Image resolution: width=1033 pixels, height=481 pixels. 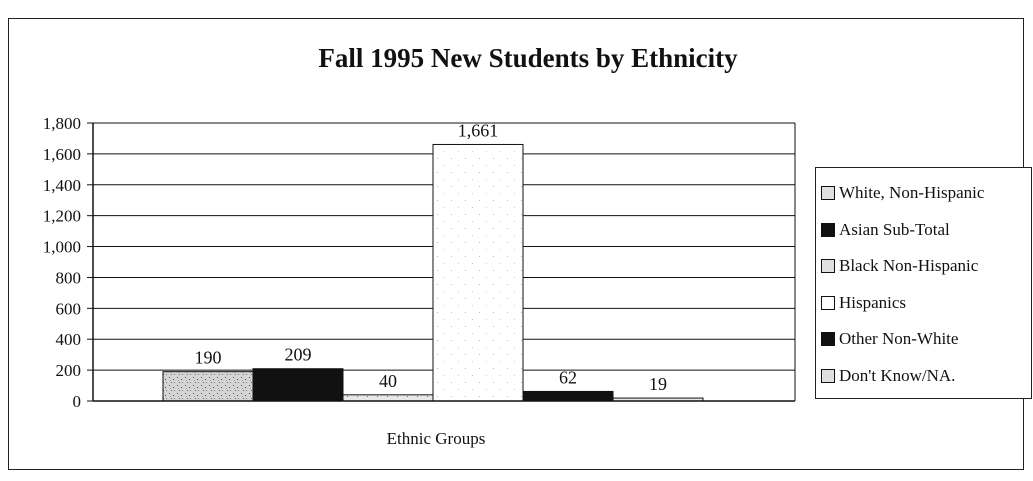 What do you see at coordinates (62, 154) in the screenshot?
I see `y-tick-label: 1,600` at bounding box center [62, 154].